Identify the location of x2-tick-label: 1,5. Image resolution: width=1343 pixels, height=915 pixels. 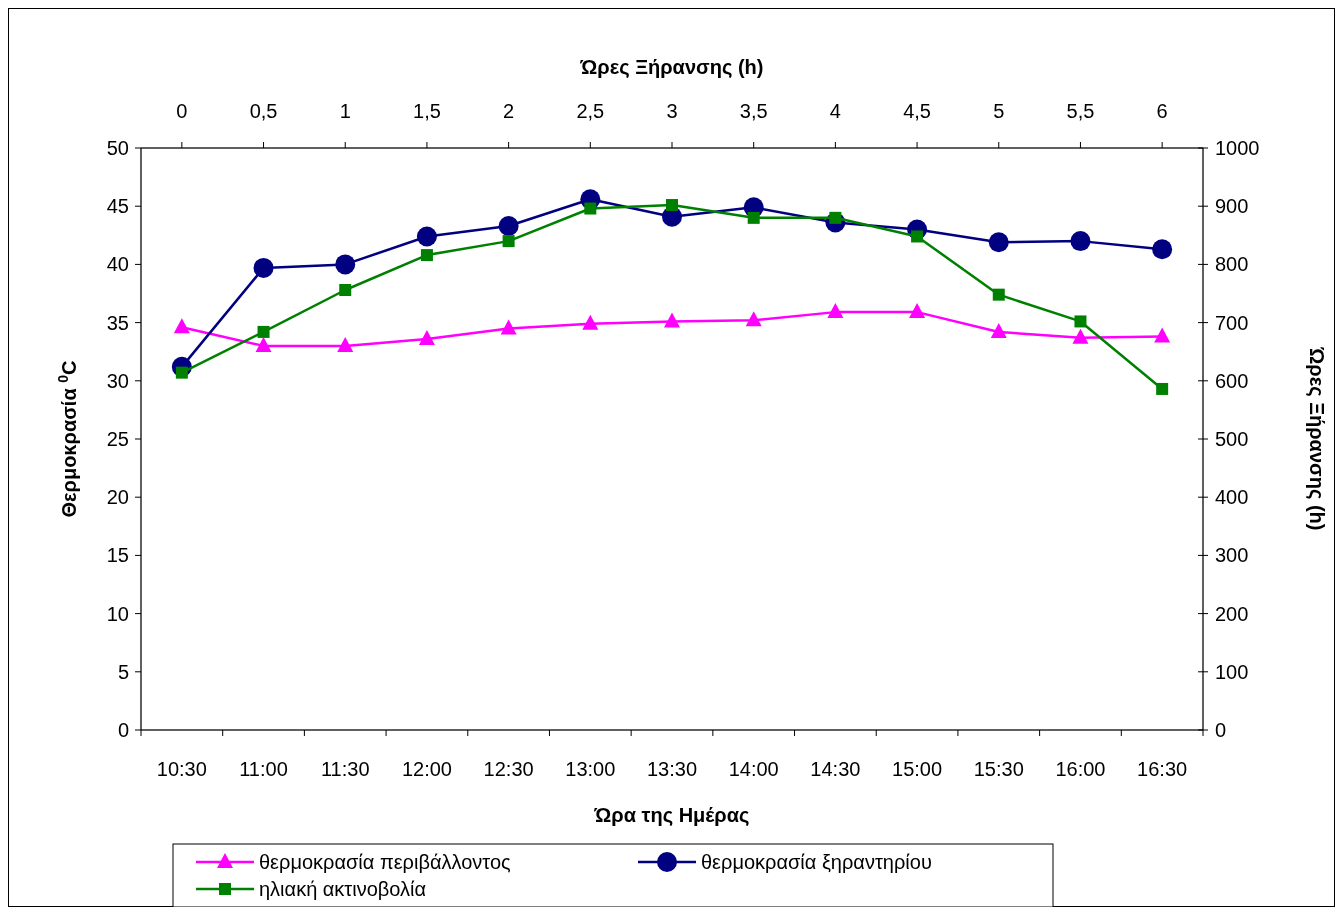
(427, 111).